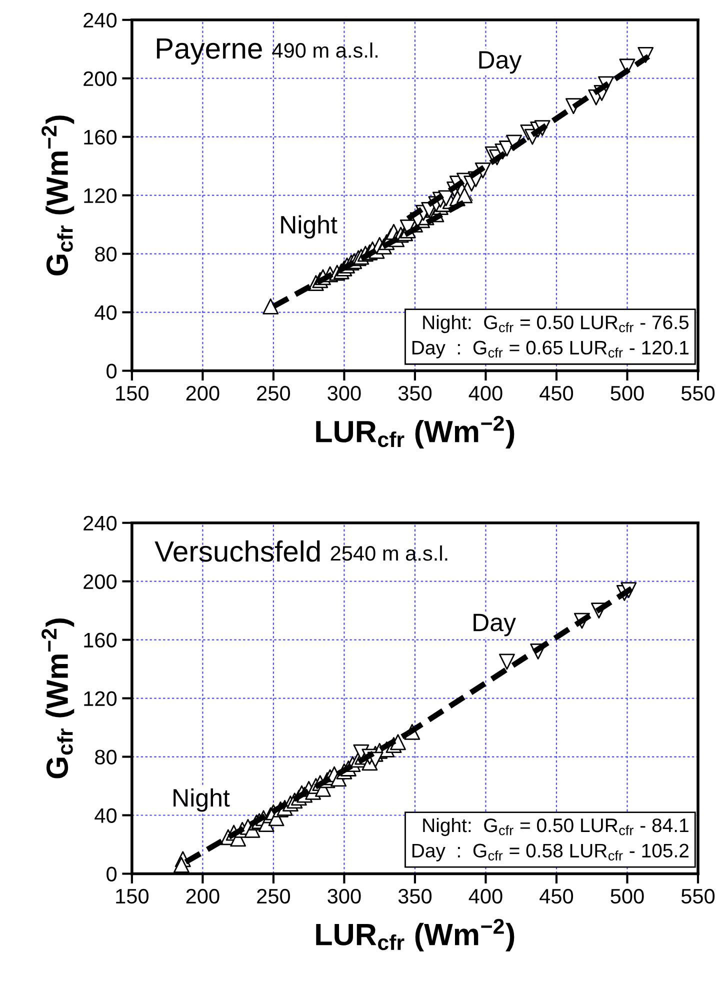  Describe the element at coordinates (555, 827) in the screenshot. I see `annotation: Night: G$_{cfr}$ = 0.50 LUR$_{cfr}$ - 84.1` at that location.